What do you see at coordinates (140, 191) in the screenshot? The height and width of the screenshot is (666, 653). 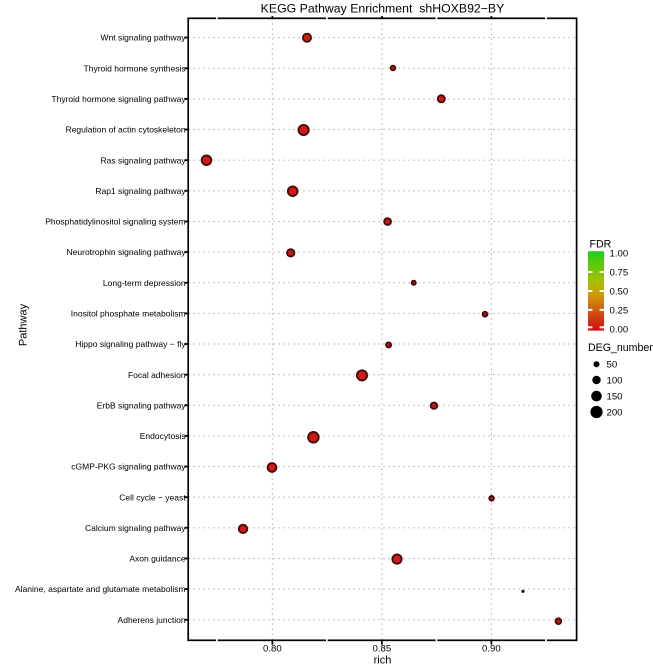 I see `svg-text: Rap1 signaling pathway` at bounding box center [140, 191].